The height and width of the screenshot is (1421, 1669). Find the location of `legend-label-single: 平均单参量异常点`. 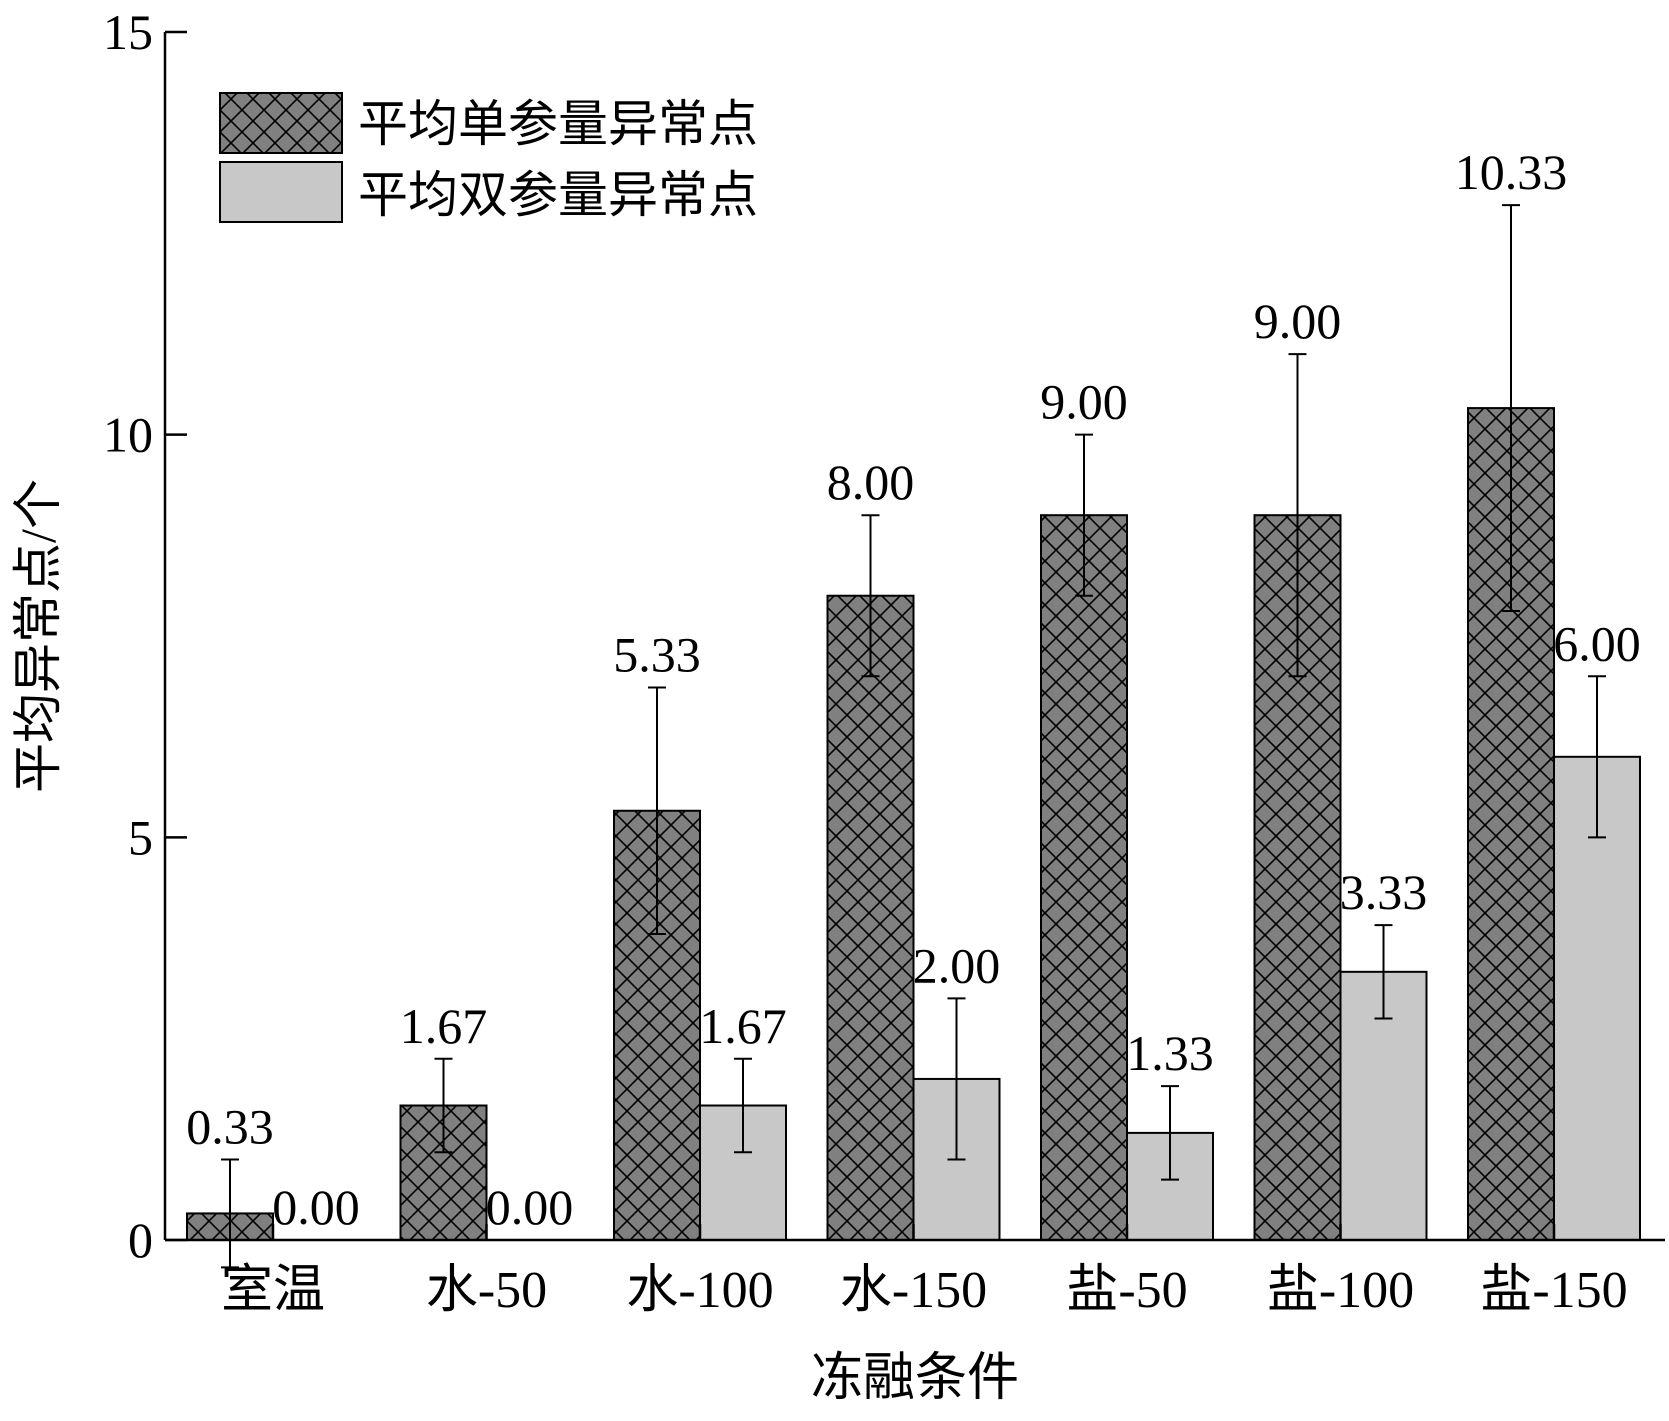

legend-label-single: 平均单参量异常点 is located at coordinates (558, 124).